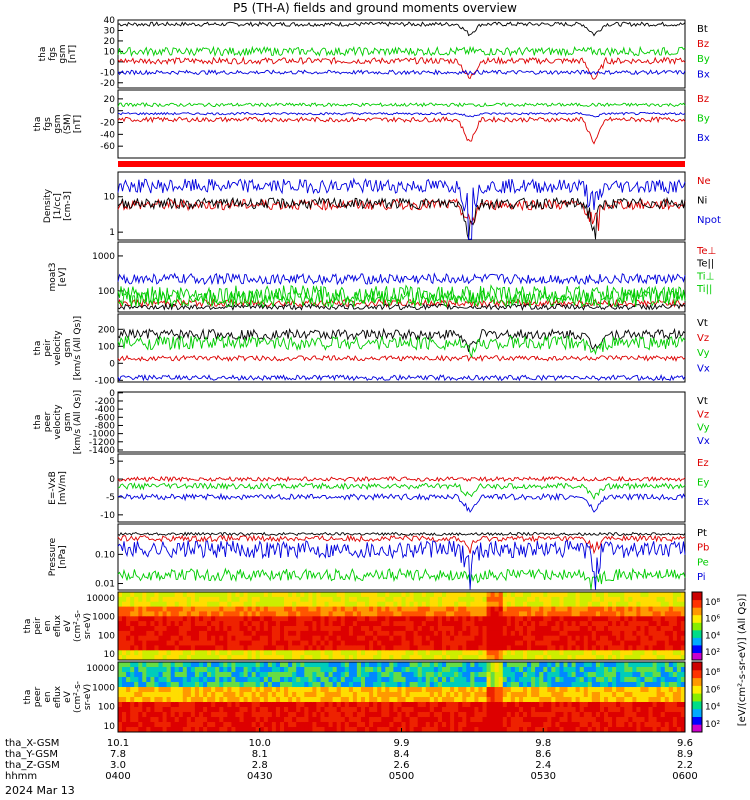  Describe the element at coordinates (100, 669) in the screenshot. I see `y-tick-label: 10000` at that location.